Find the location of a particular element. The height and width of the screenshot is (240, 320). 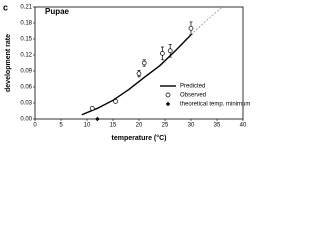

legend-label: theoretical temp. minimum is located at coordinates (215, 105).